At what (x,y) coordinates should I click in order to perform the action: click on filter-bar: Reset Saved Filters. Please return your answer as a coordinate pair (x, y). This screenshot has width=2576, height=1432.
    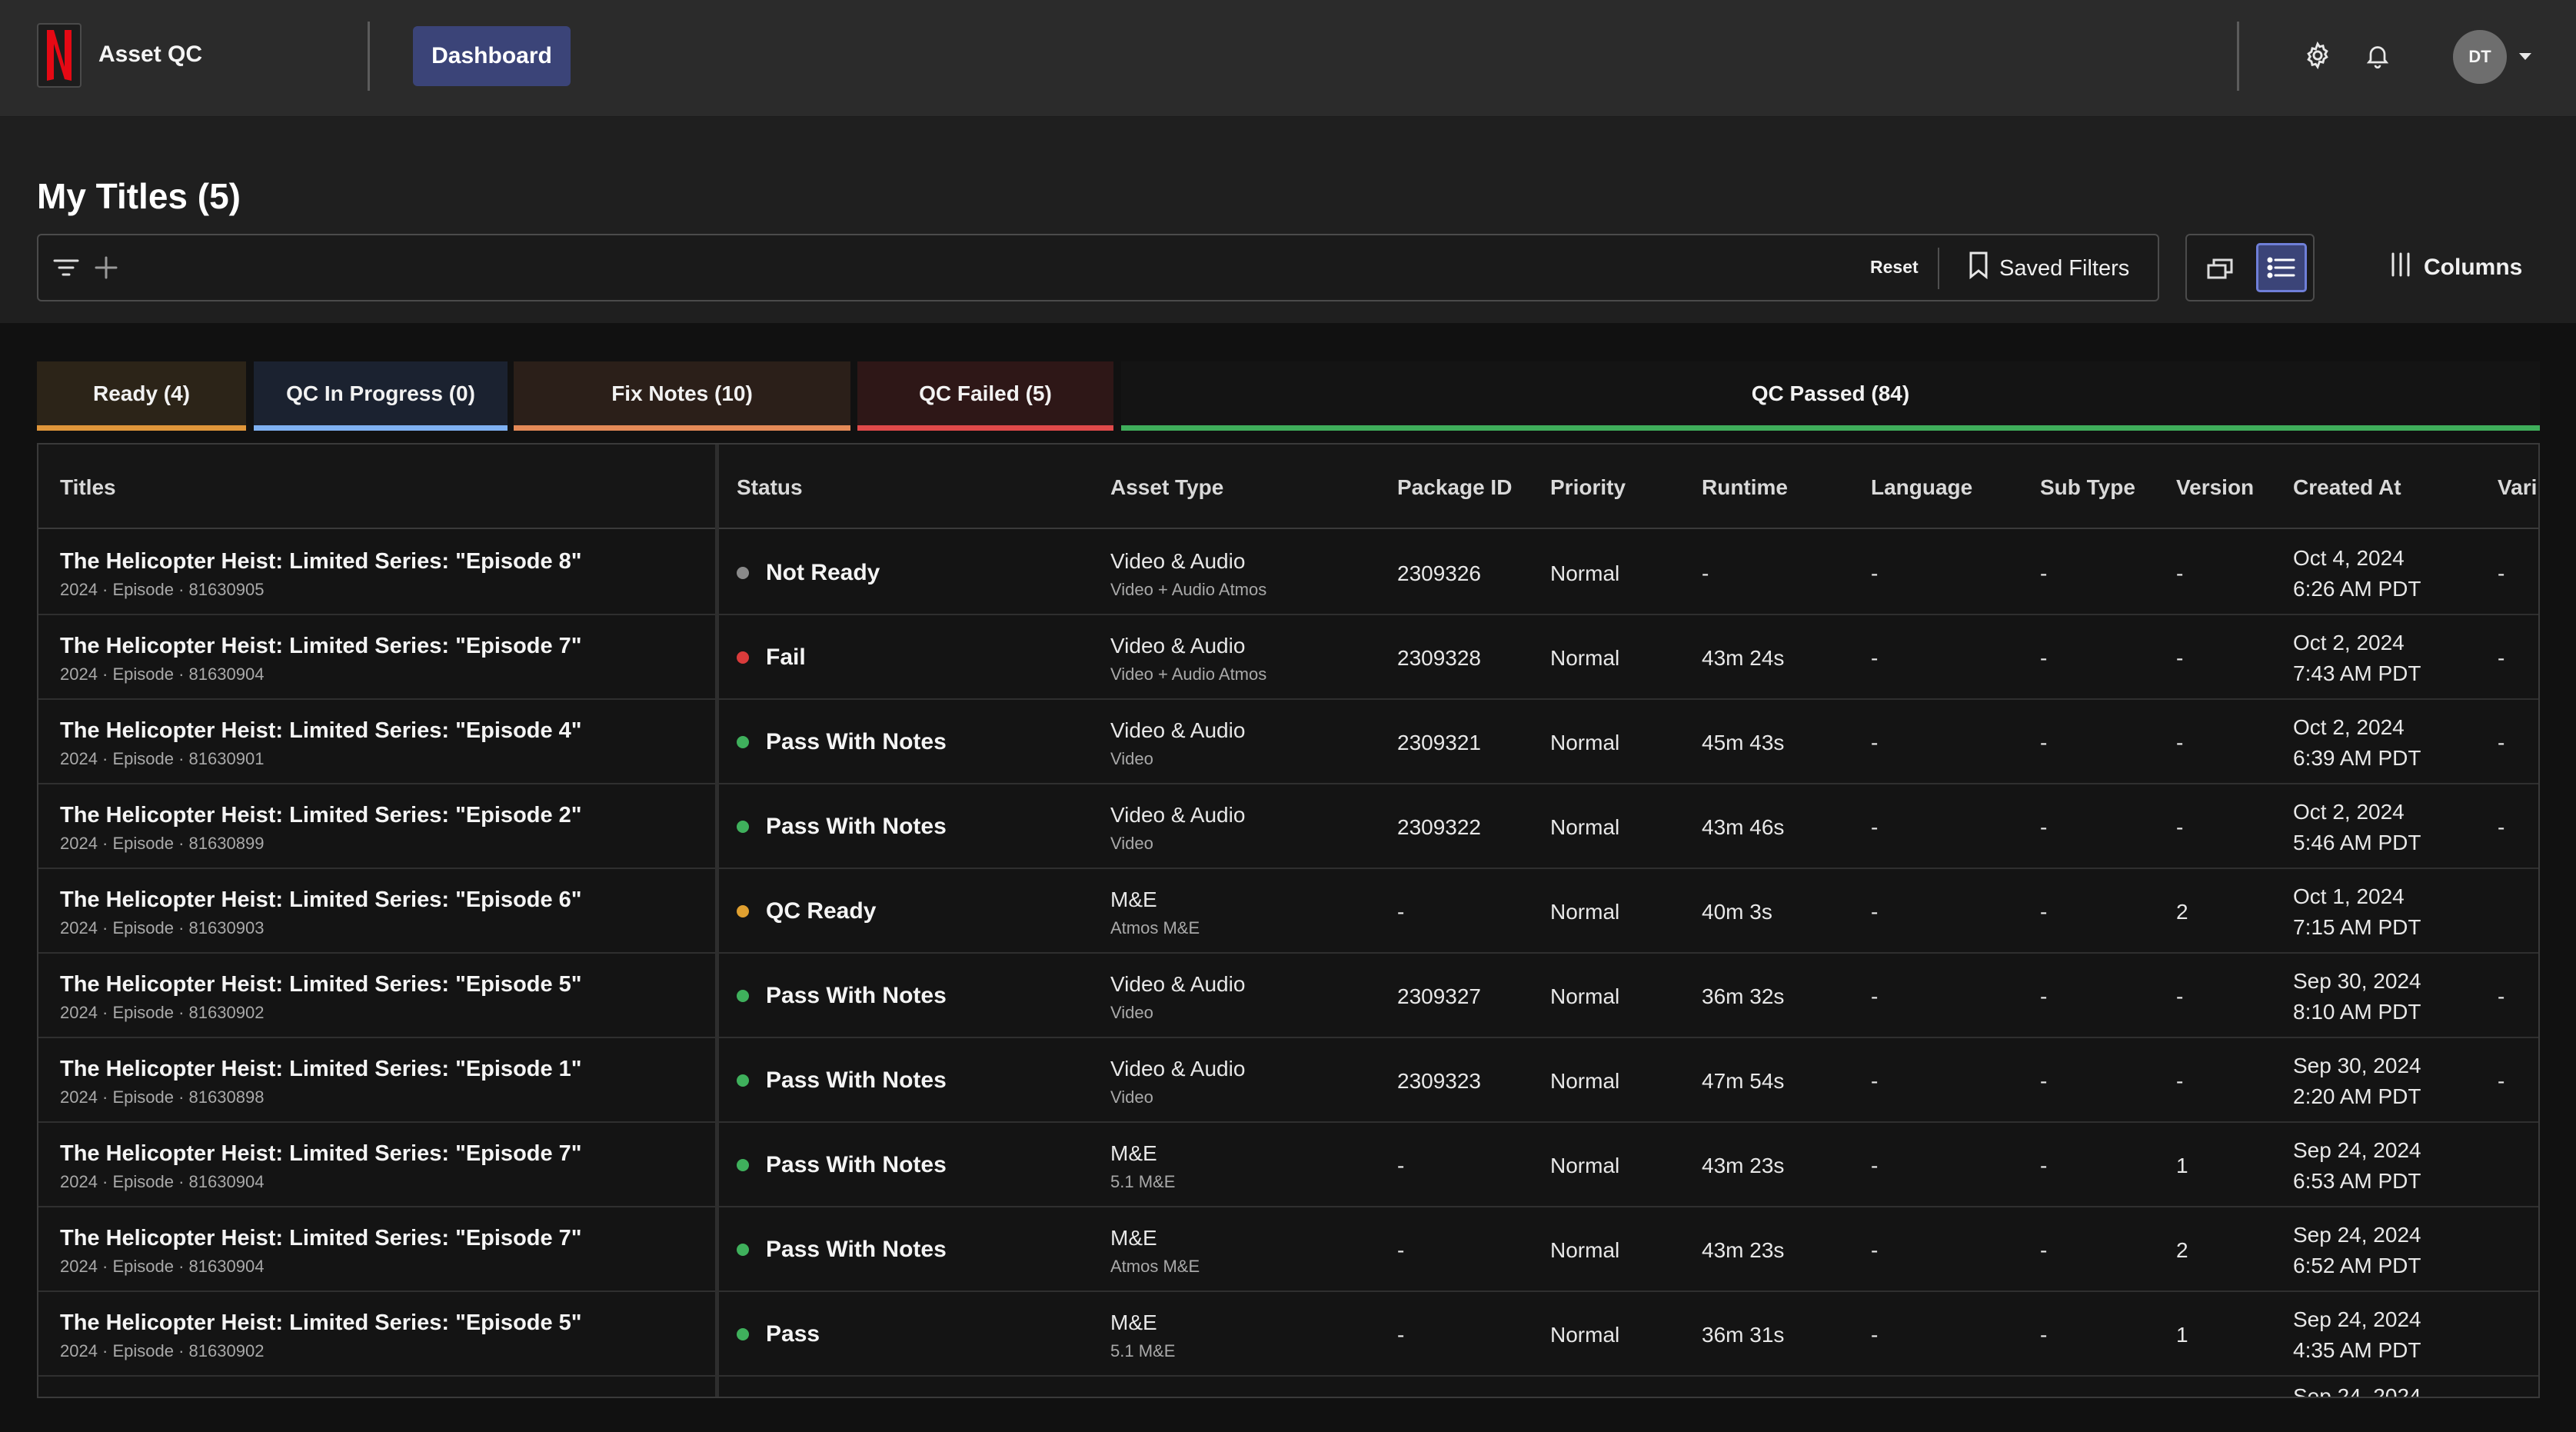
    Looking at the image, I should click on (1098, 267).